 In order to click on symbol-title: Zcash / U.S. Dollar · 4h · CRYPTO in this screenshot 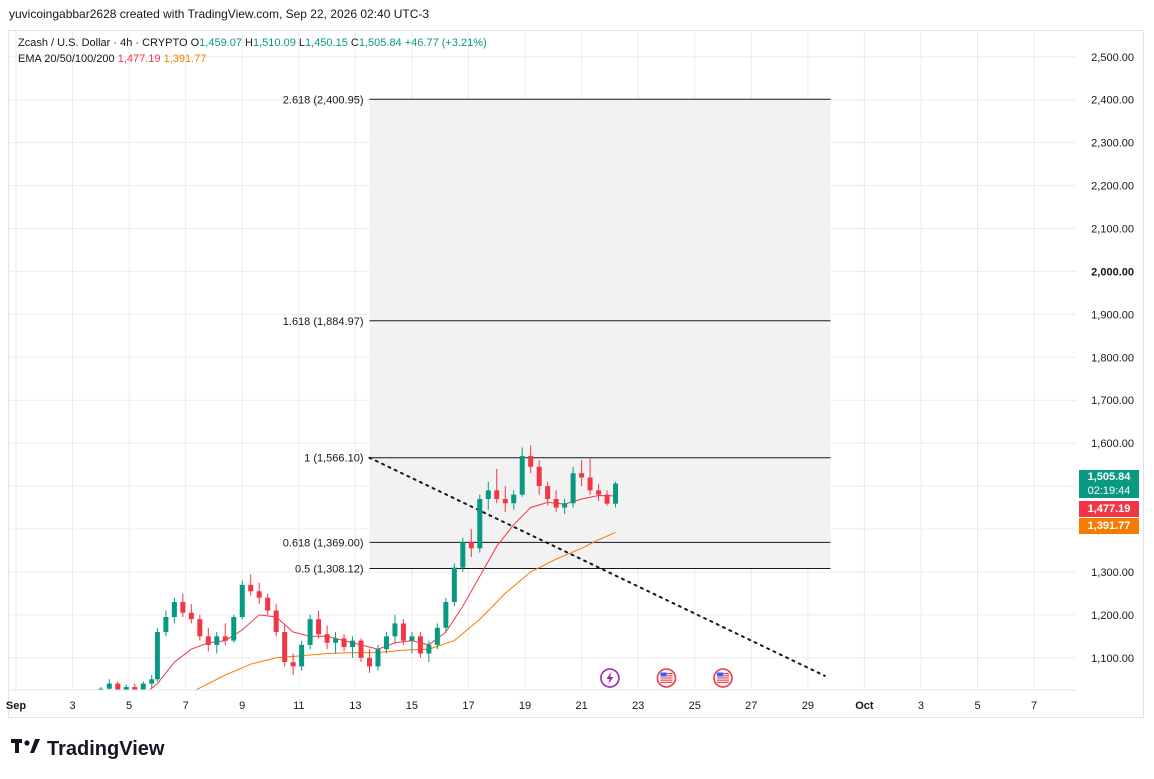, I will do `click(103, 43)`.